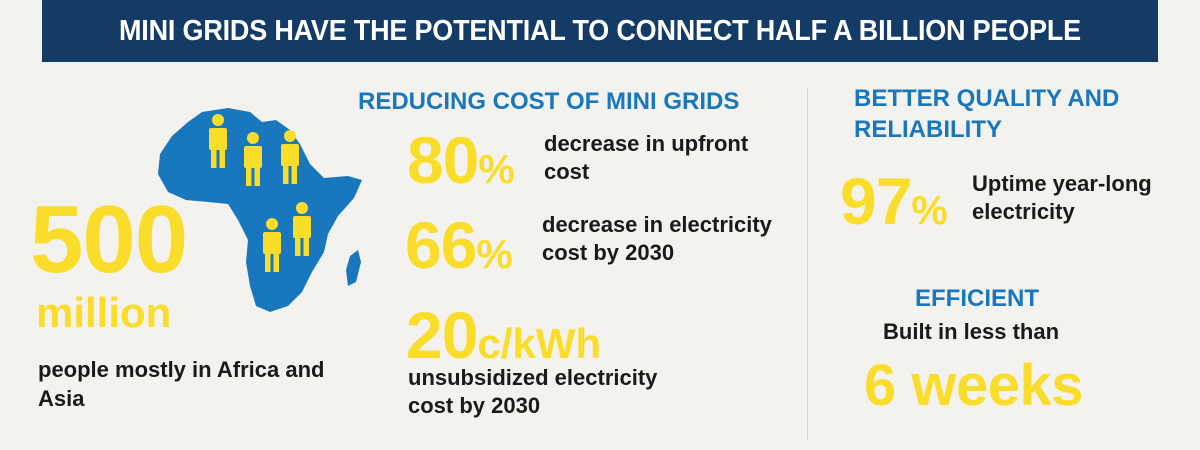  I want to click on stat-electricity-description: decrease in electricity cost by 2030, so click(657, 239).